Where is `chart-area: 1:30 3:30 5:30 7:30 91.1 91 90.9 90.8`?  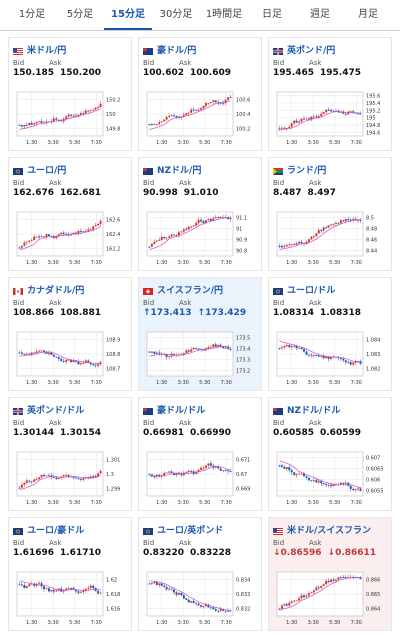
chart-area: 1:30 3:30 5:30 7:30 91.1 91 90.9 90.8 is located at coordinates (201, 237).